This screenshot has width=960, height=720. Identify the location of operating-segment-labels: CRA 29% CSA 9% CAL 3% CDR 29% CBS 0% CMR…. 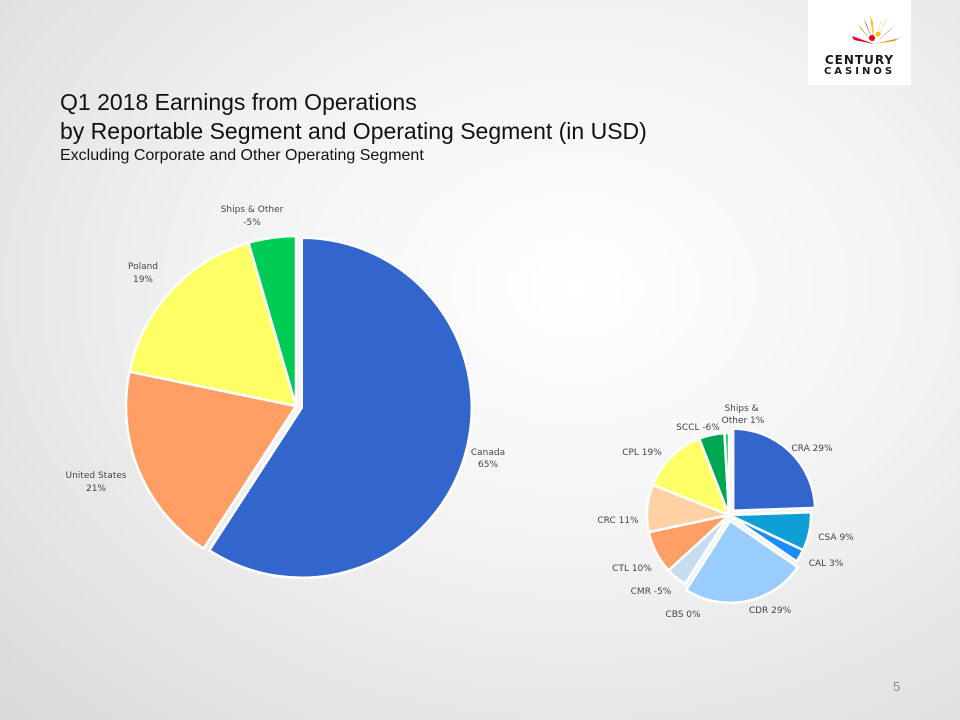
(725, 512).